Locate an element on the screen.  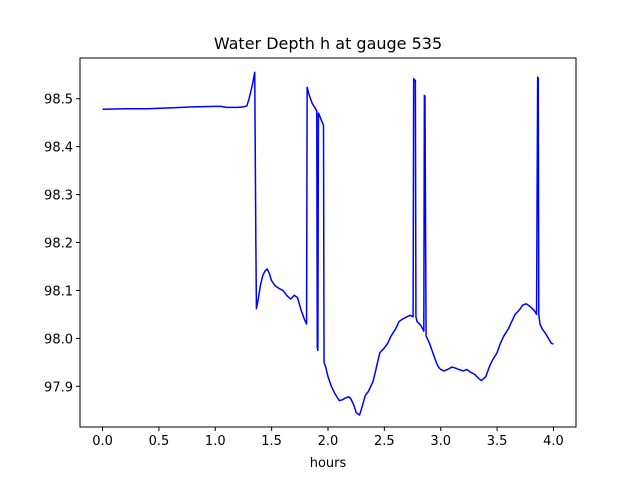
chart-title: Water Depth h at gauge 535 is located at coordinates (328, 43).